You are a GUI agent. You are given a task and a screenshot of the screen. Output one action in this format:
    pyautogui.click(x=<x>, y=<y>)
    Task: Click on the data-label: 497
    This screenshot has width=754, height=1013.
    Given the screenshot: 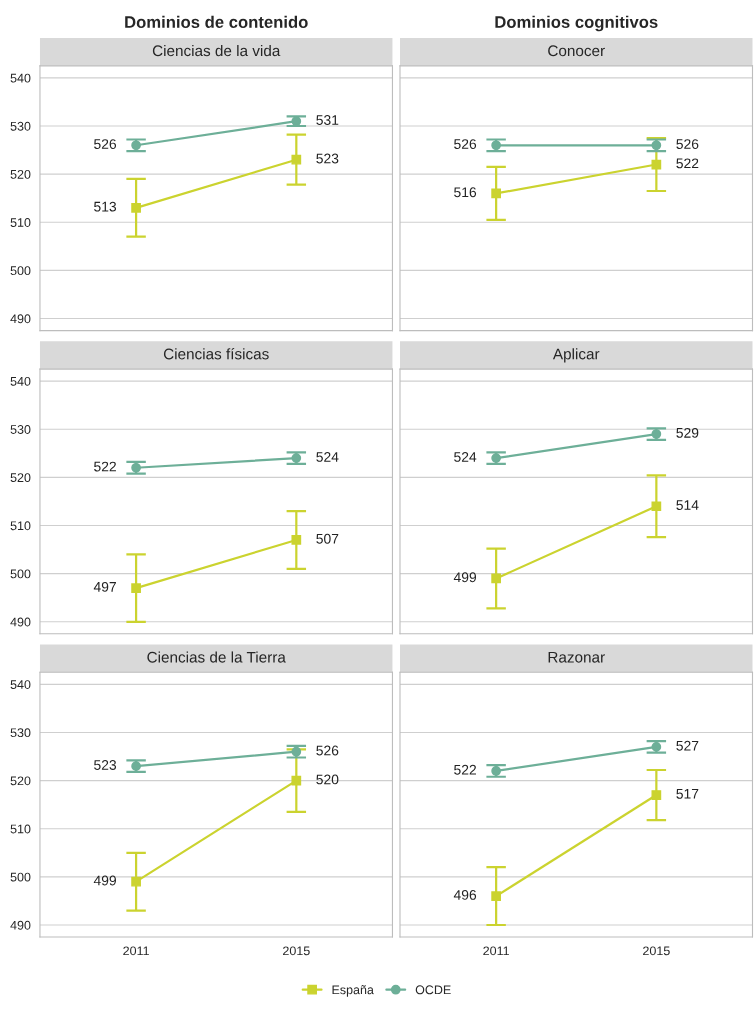 What is the action you would take?
    pyautogui.click(x=104, y=586)
    